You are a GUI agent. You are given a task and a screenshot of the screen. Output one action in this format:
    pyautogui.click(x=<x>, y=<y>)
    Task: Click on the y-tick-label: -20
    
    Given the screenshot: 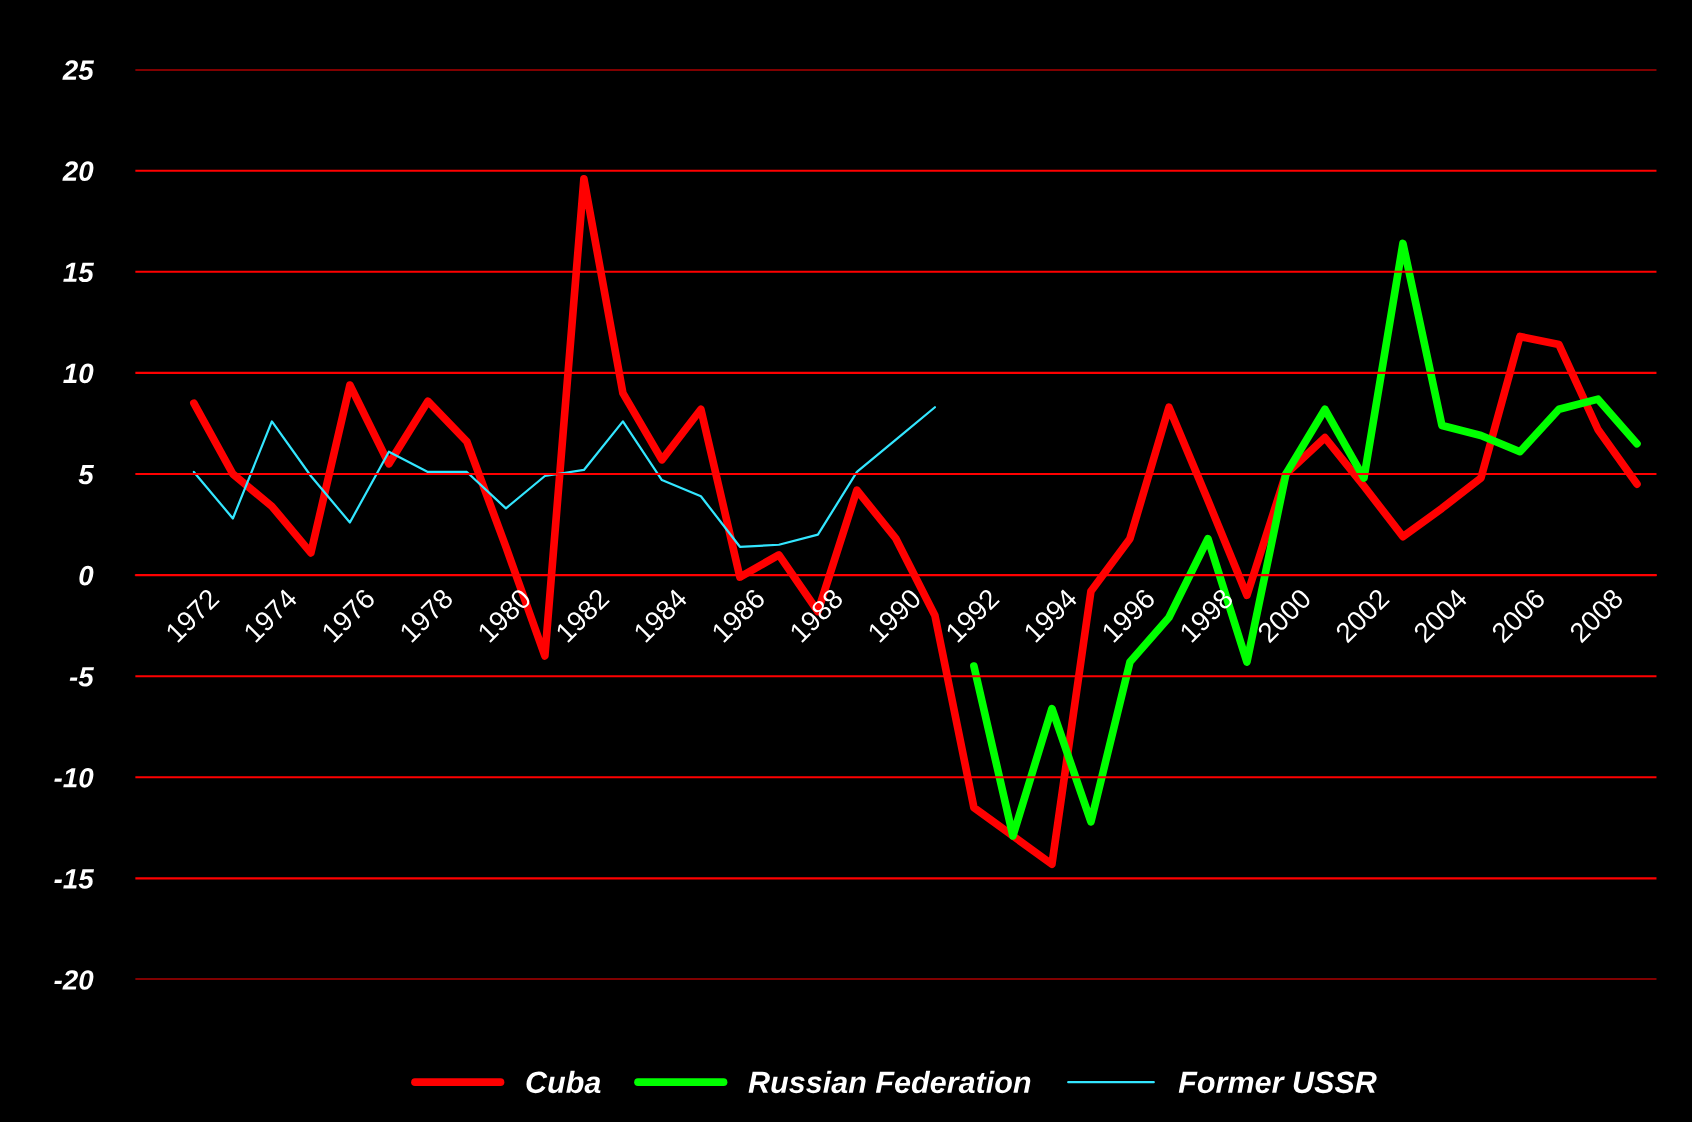 What is the action you would take?
    pyautogui.click(x=74, y=980)
    